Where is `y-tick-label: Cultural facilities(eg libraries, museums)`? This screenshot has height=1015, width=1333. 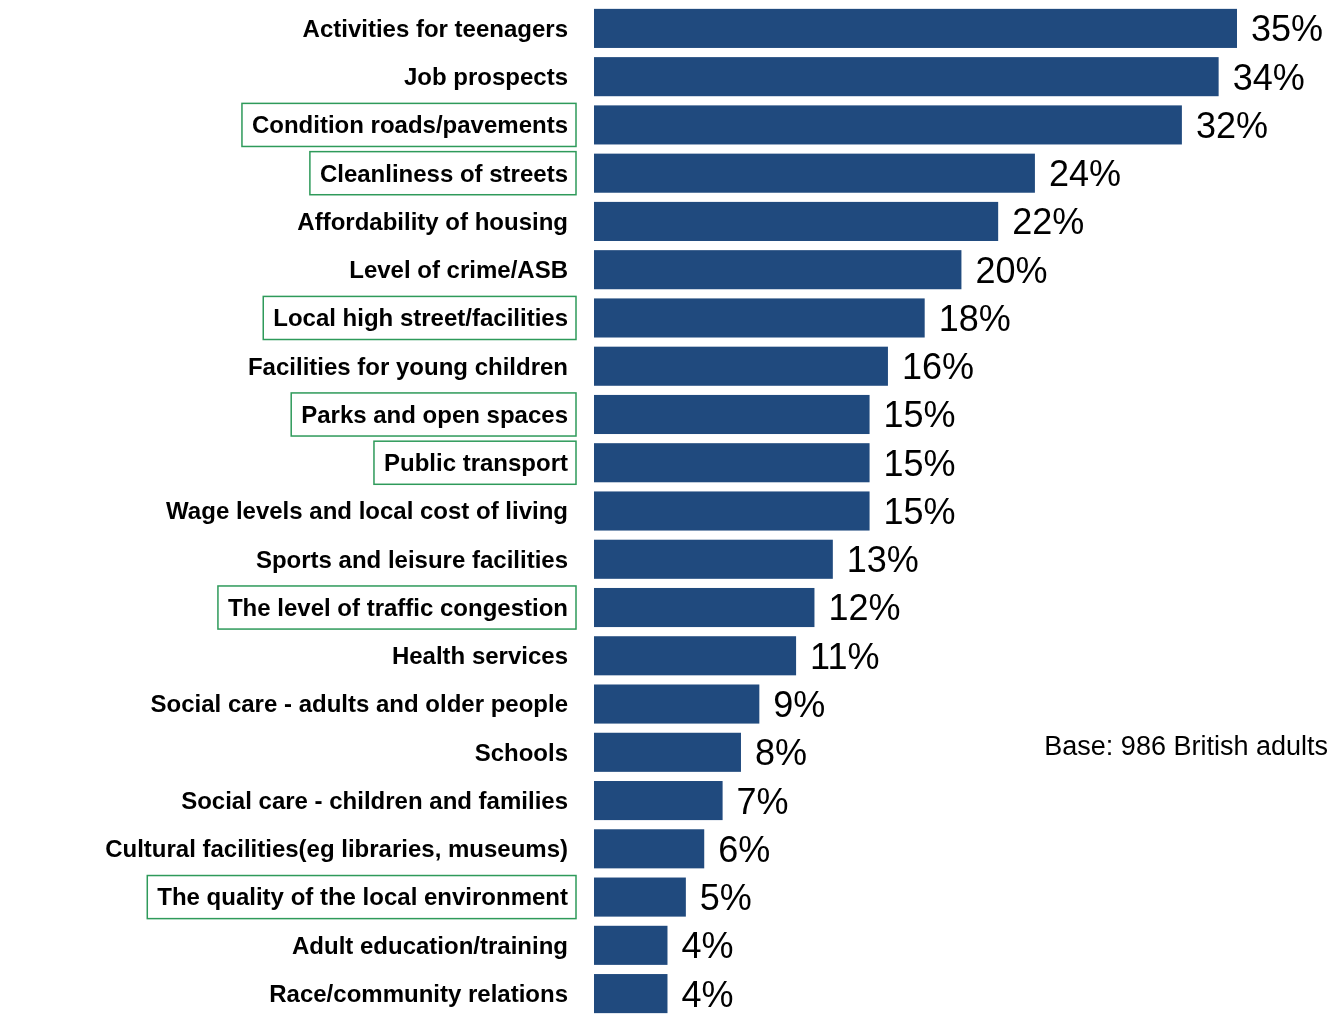
y-tick-label: Cultural facilities(eg libraries, museums) is located at coordinates (336, 849).